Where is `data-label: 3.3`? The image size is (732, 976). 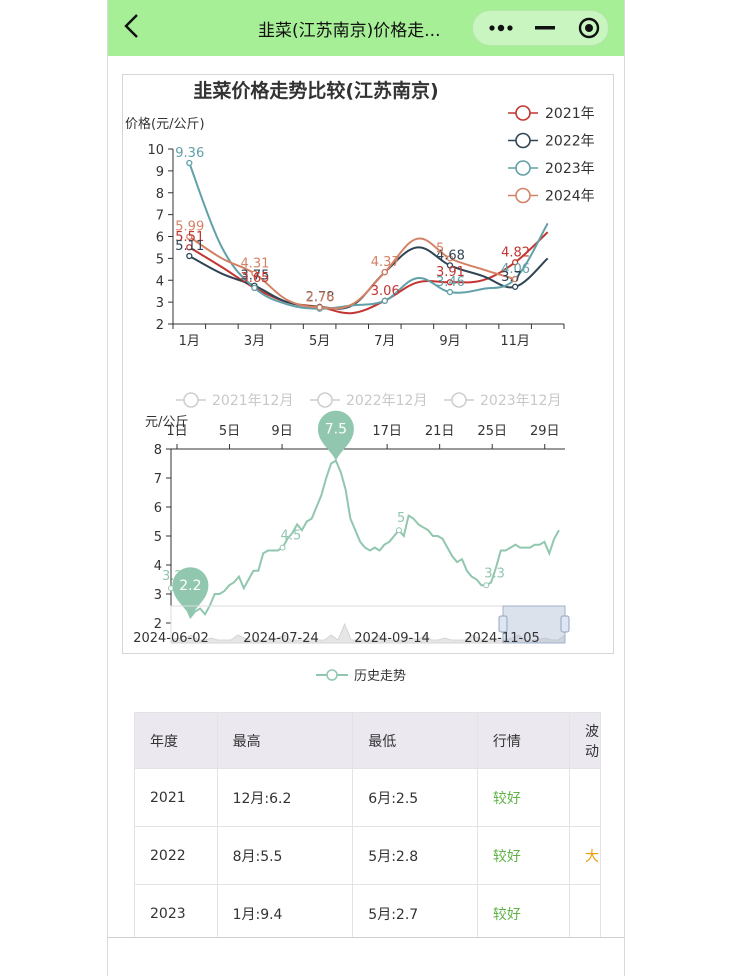
data-label: 3.3 is located at coordinates (494, 573).